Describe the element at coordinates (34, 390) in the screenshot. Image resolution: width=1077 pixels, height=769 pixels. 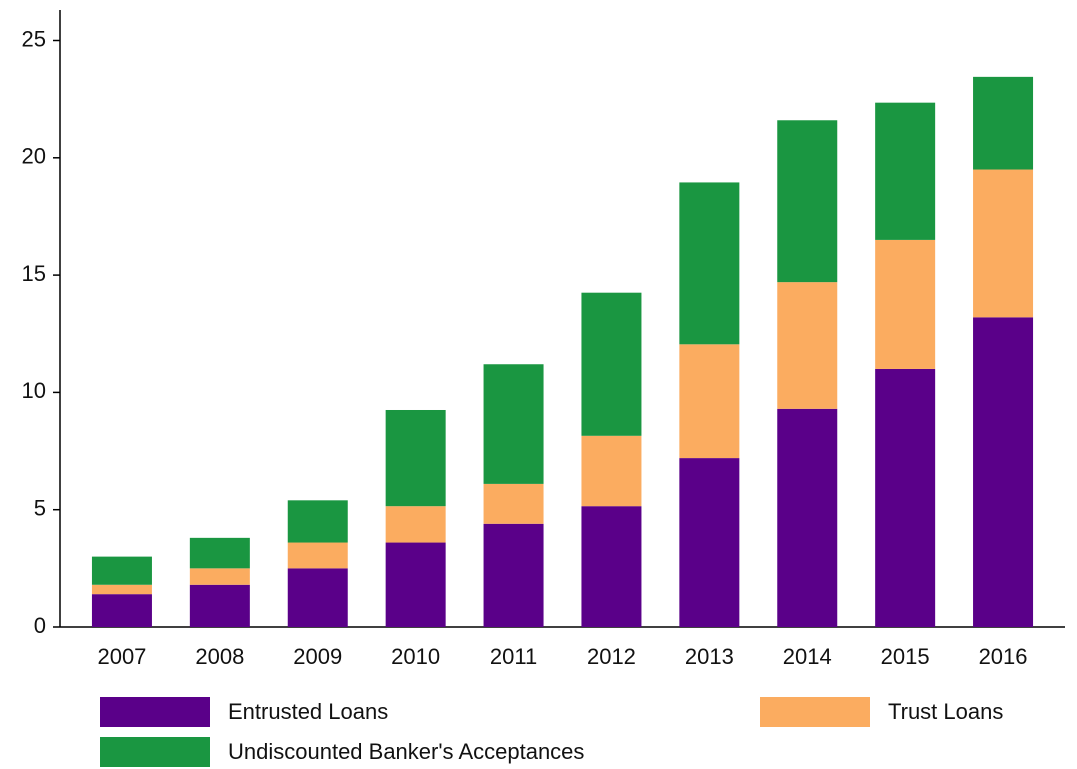
I see `y-tick-label: 10` at that location.